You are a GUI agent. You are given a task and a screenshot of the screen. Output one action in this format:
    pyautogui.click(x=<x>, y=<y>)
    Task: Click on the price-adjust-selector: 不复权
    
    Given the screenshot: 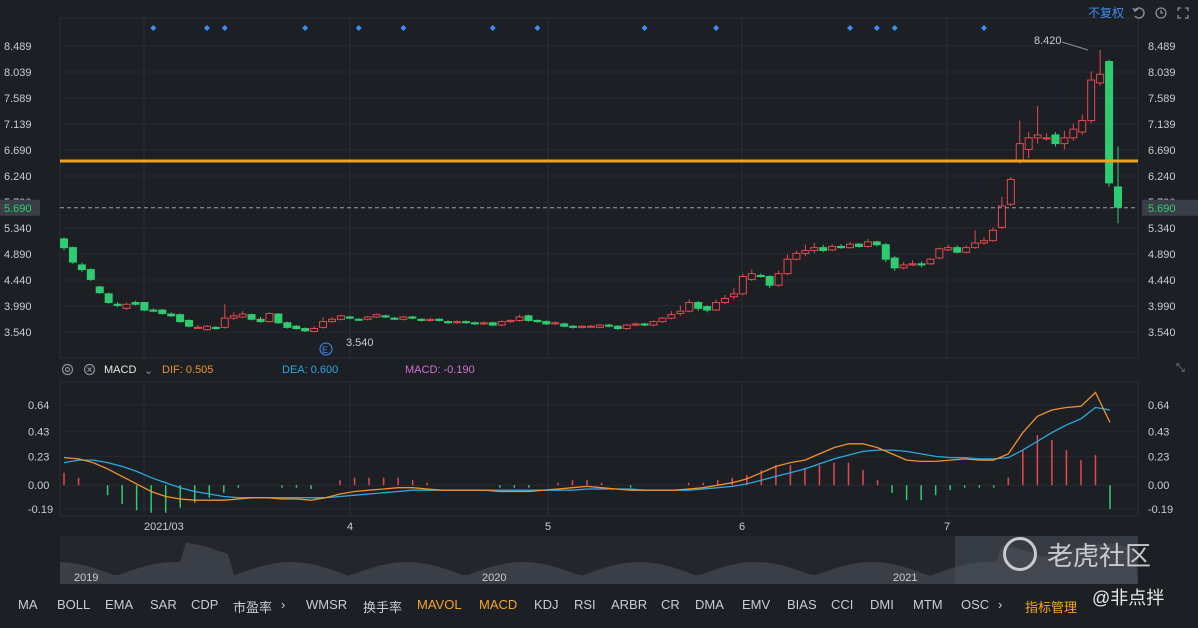 What is the action you would take?
    pyautogui.click(x=1105, y=13)
    